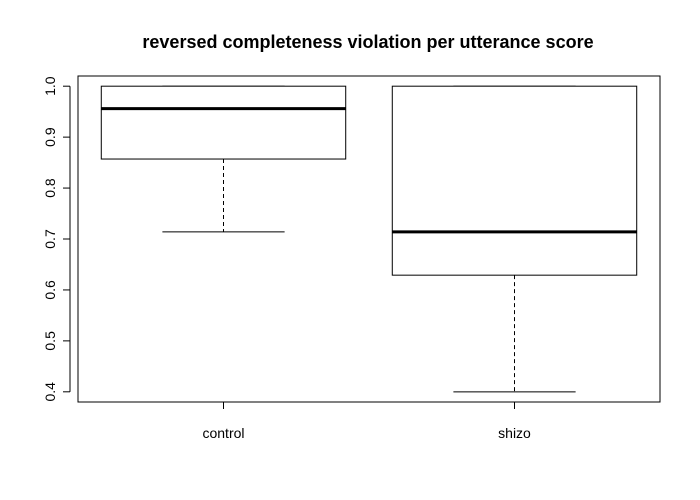 This screenshot has height=500, width=700. I want to click on y-tick-label: 0.8, so click(50, 188).